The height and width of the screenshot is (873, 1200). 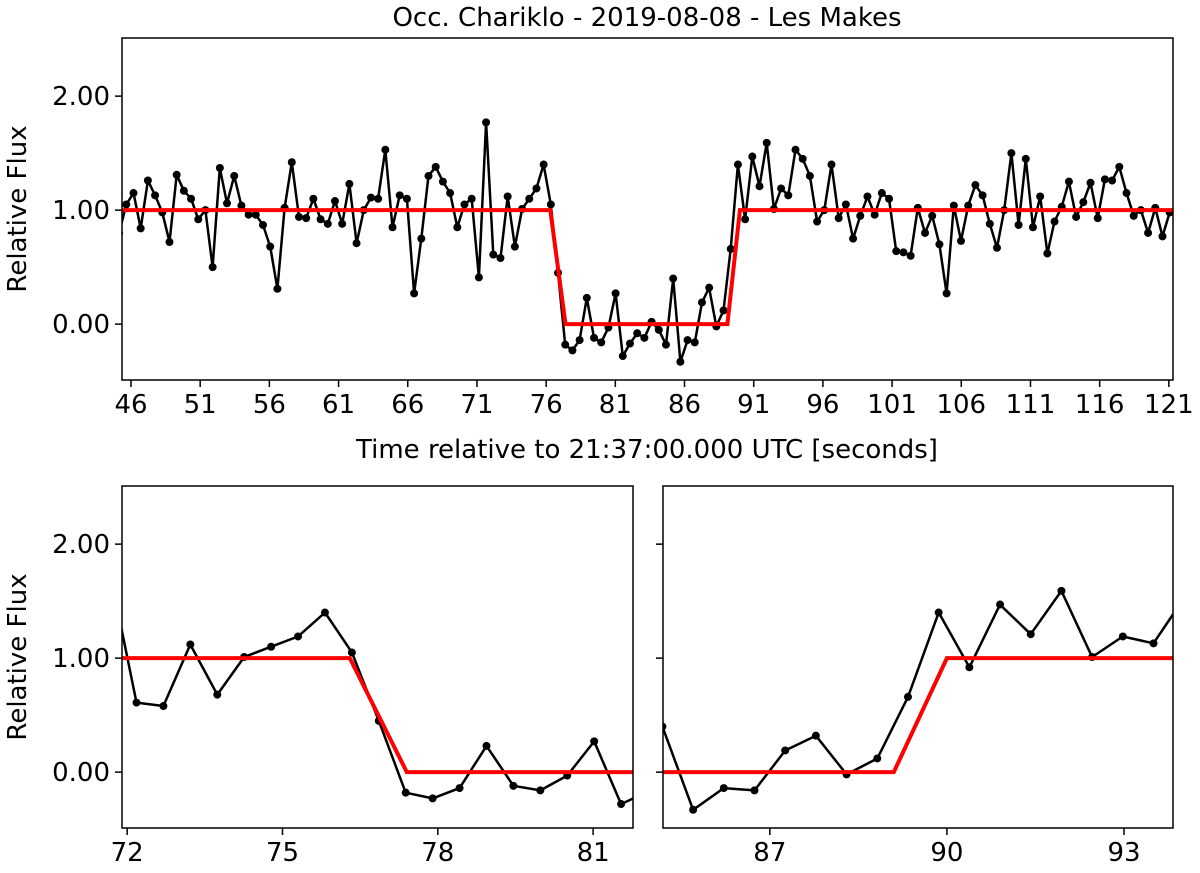 What do you see at coordinates (593, 853) in the screenshot?
I see `x-tick-label: 81` at bounding box center [593, 853].